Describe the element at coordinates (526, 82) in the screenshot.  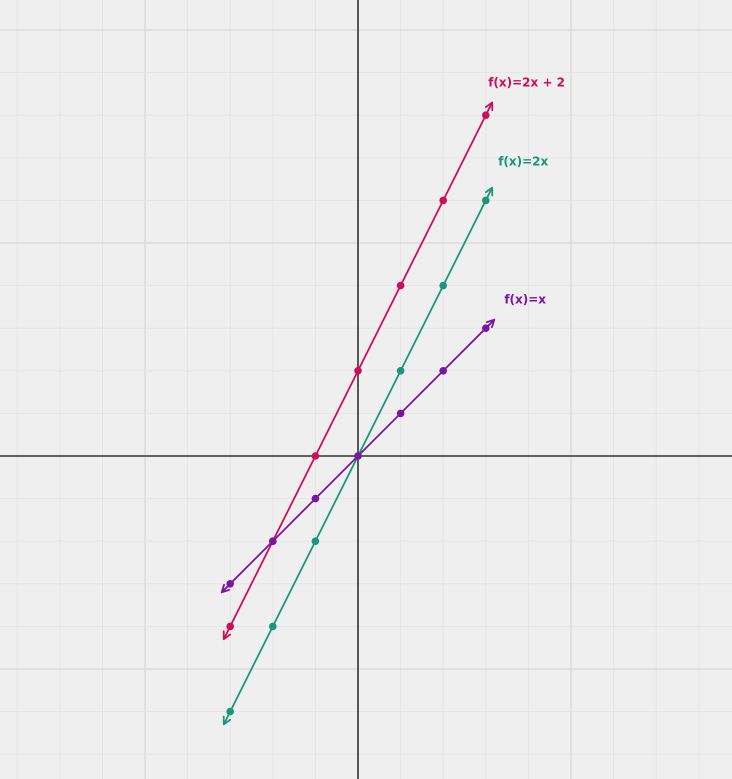
I see `series-label: f(x)=2x + 2` at that location.